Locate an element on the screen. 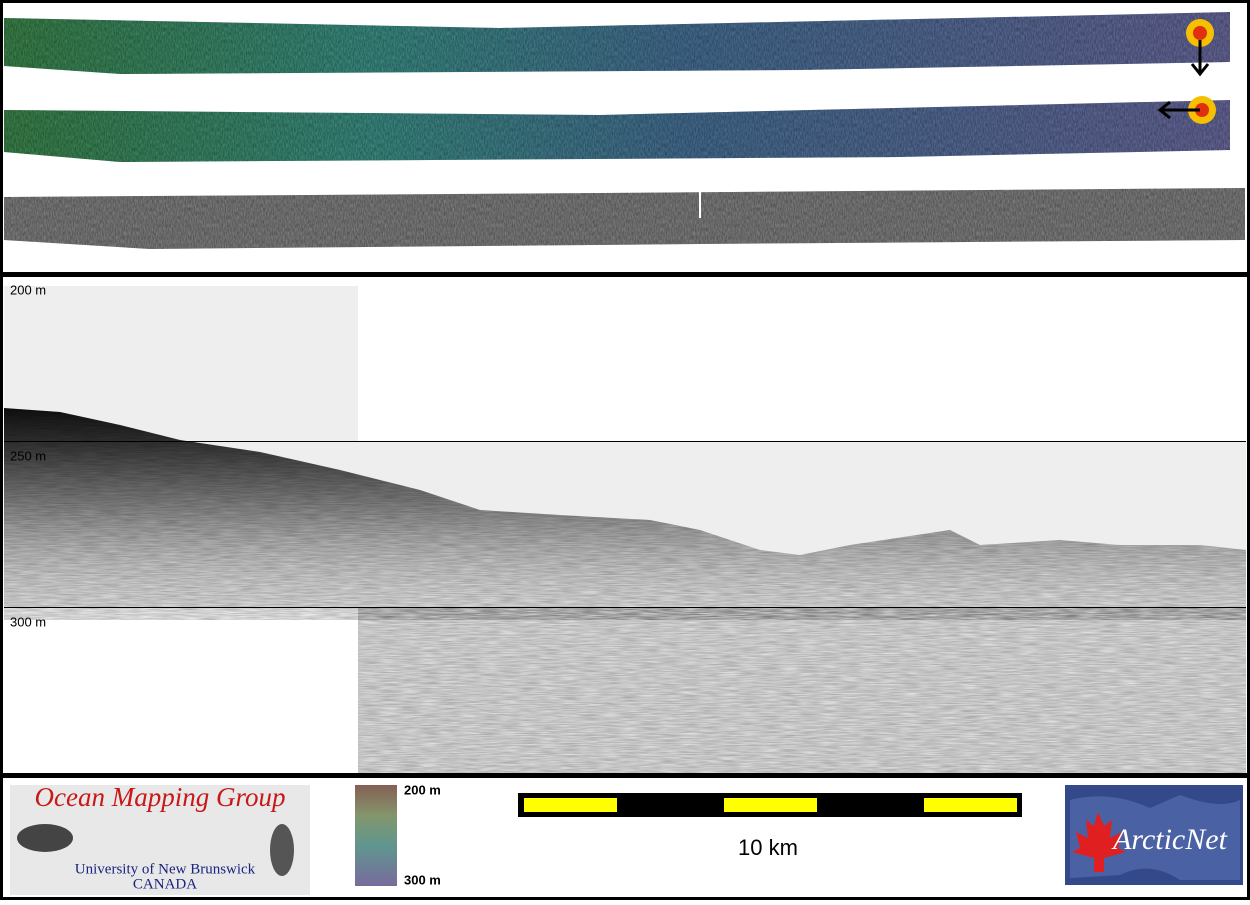  colorbar-label: 200 m is located at coordinates (422, 789).